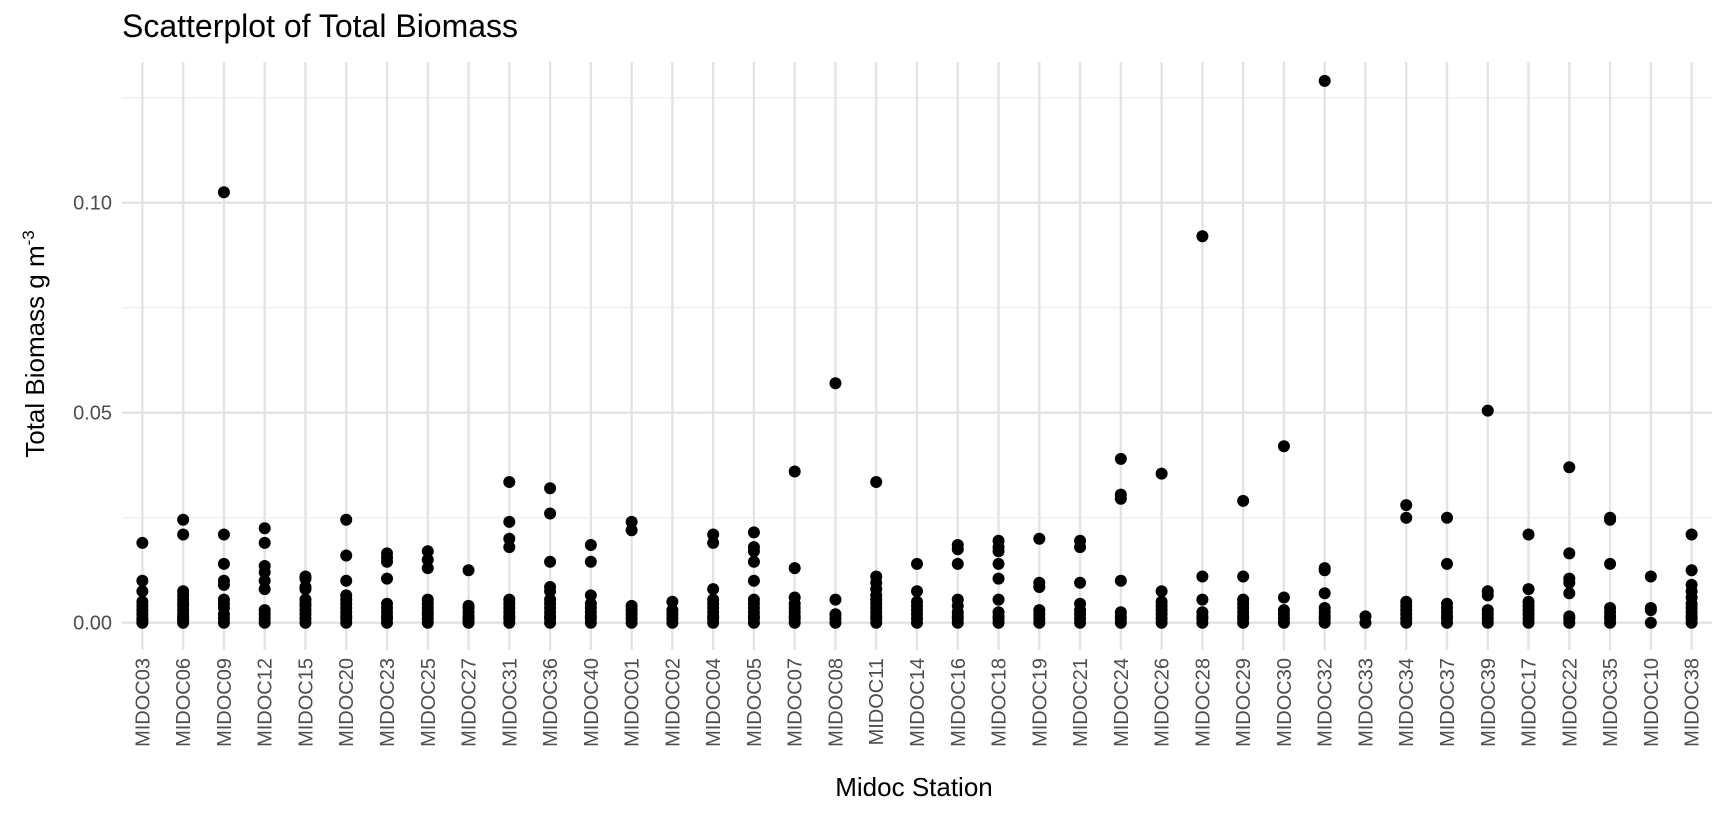  Describe the element at coordinates (959, 702) in the screenshot. I see `x-tick-label: MIDOC16` at that location.